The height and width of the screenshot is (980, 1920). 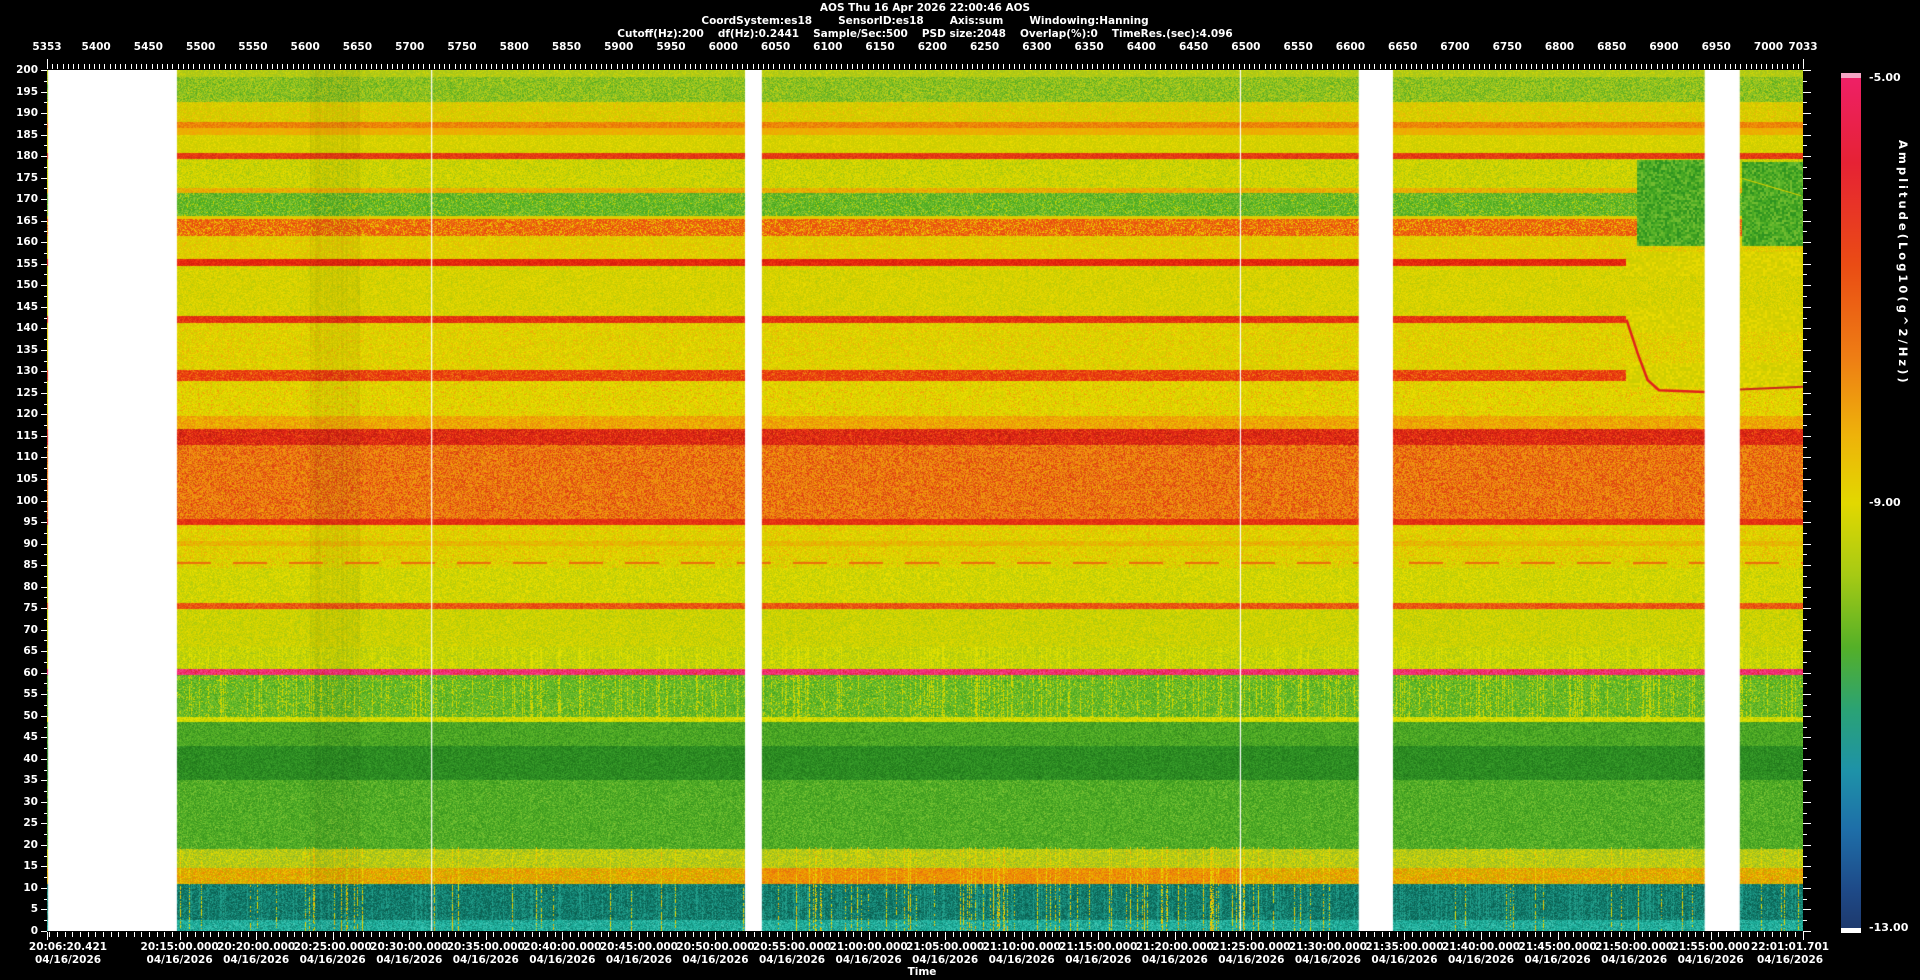 I want to click on freq-axis-label: 85, so click(x=30, y=565).